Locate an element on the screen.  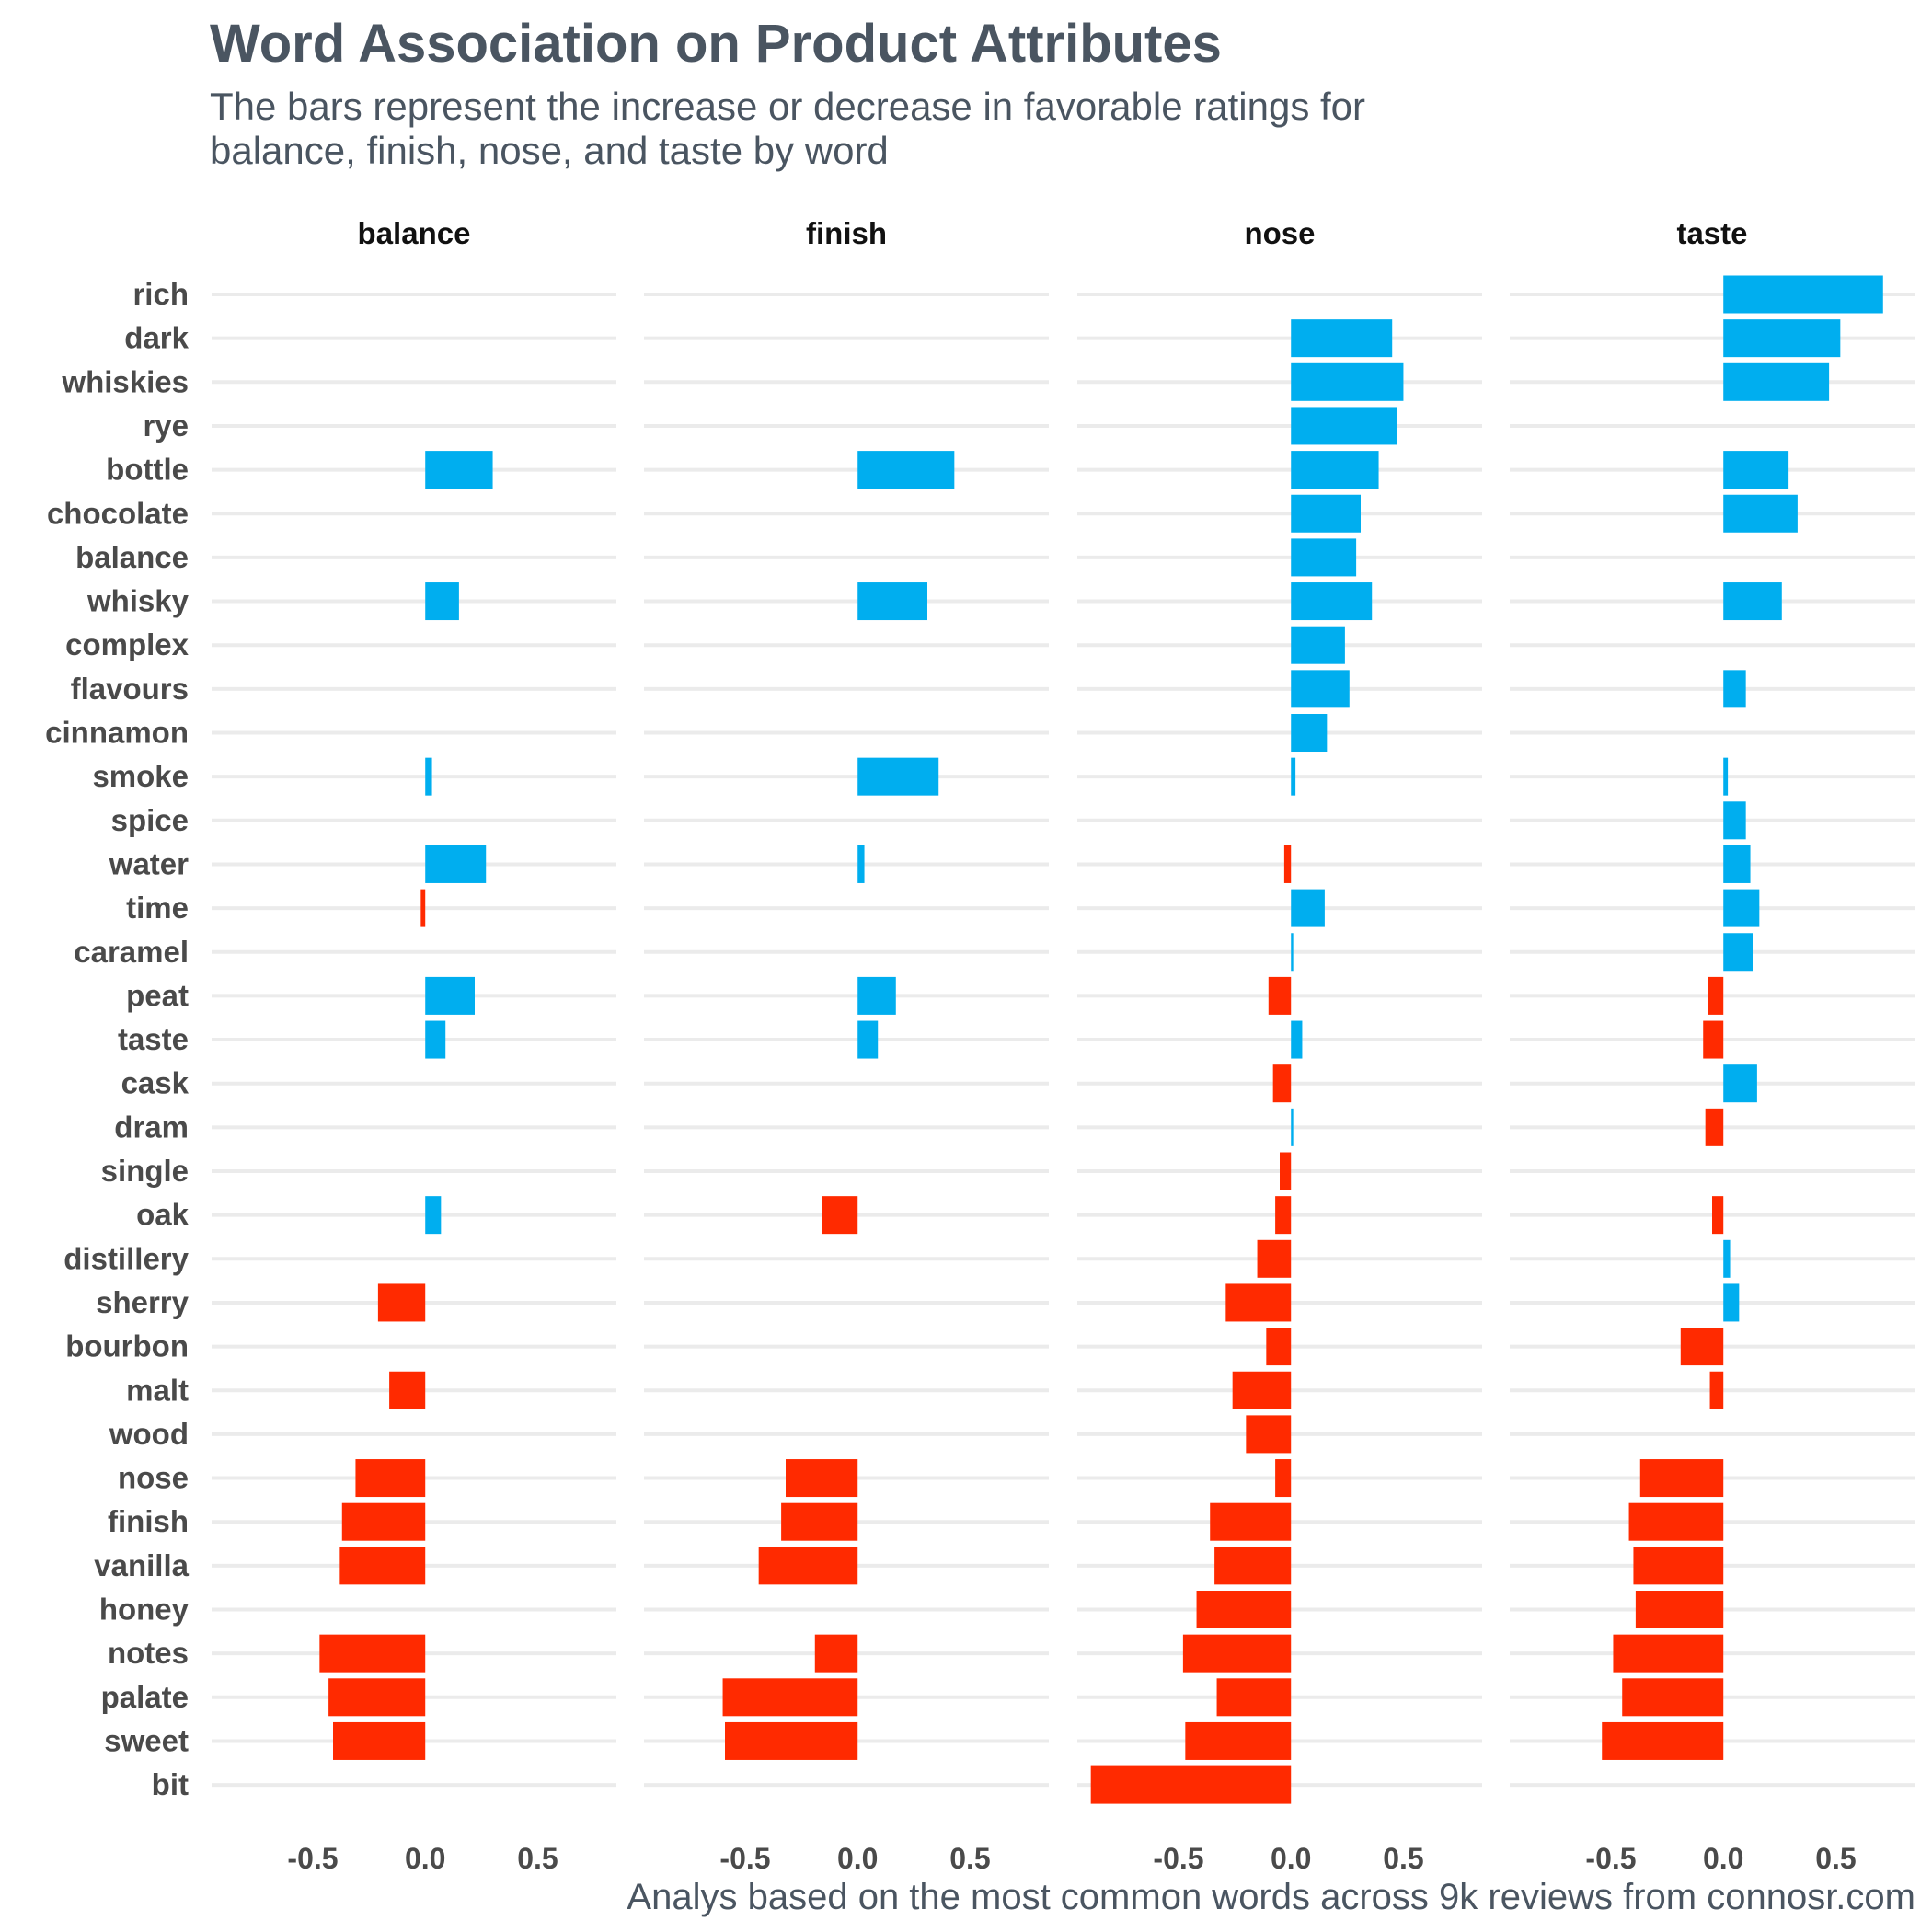
bar-taste-malt is located at coordinates (1716, 1390).